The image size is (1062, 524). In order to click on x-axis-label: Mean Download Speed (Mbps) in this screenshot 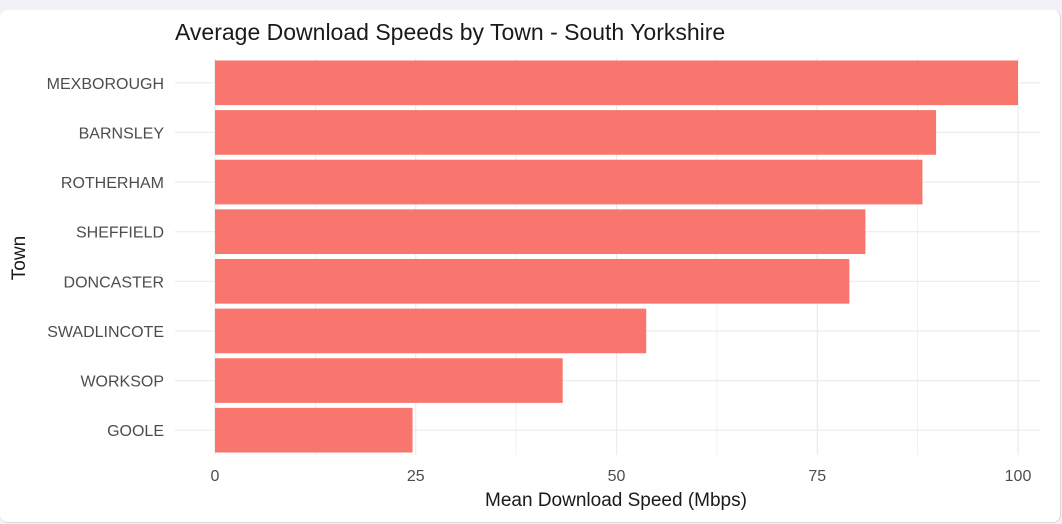, I will do `click(616, 500)`.